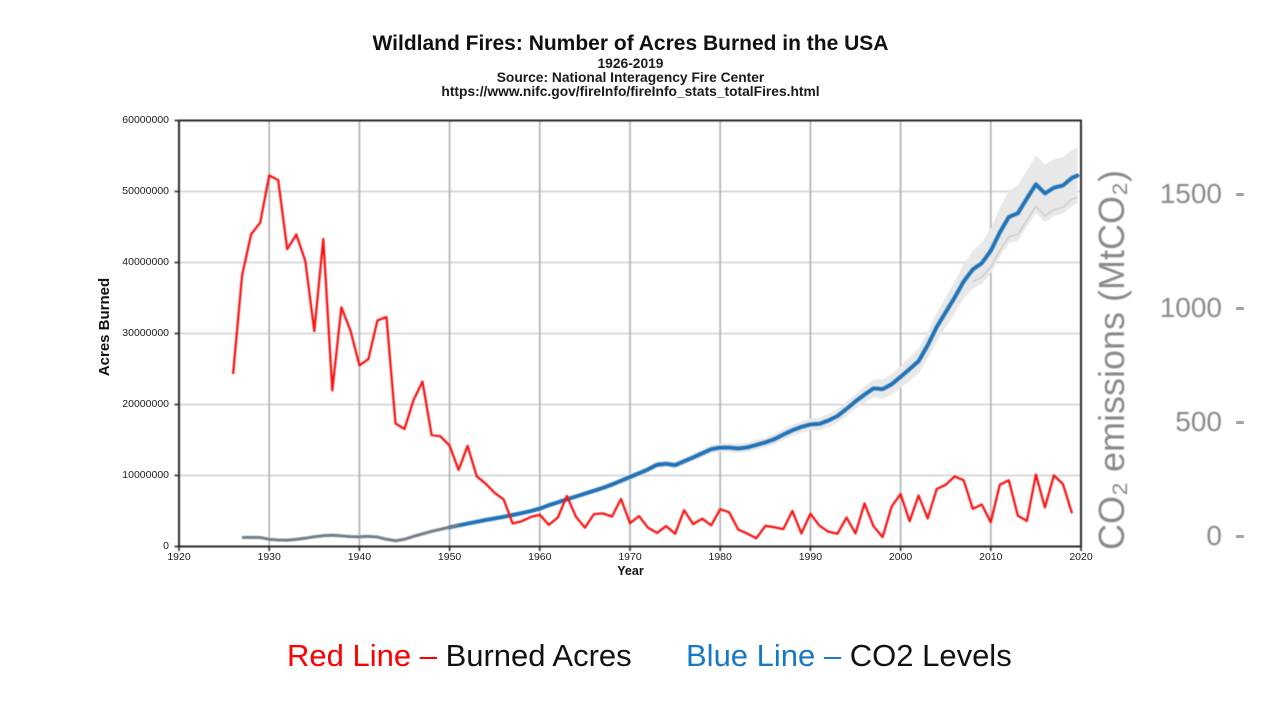  I want to click on left-axis-tick-label-20000000: 20000000, so click(145, 404).